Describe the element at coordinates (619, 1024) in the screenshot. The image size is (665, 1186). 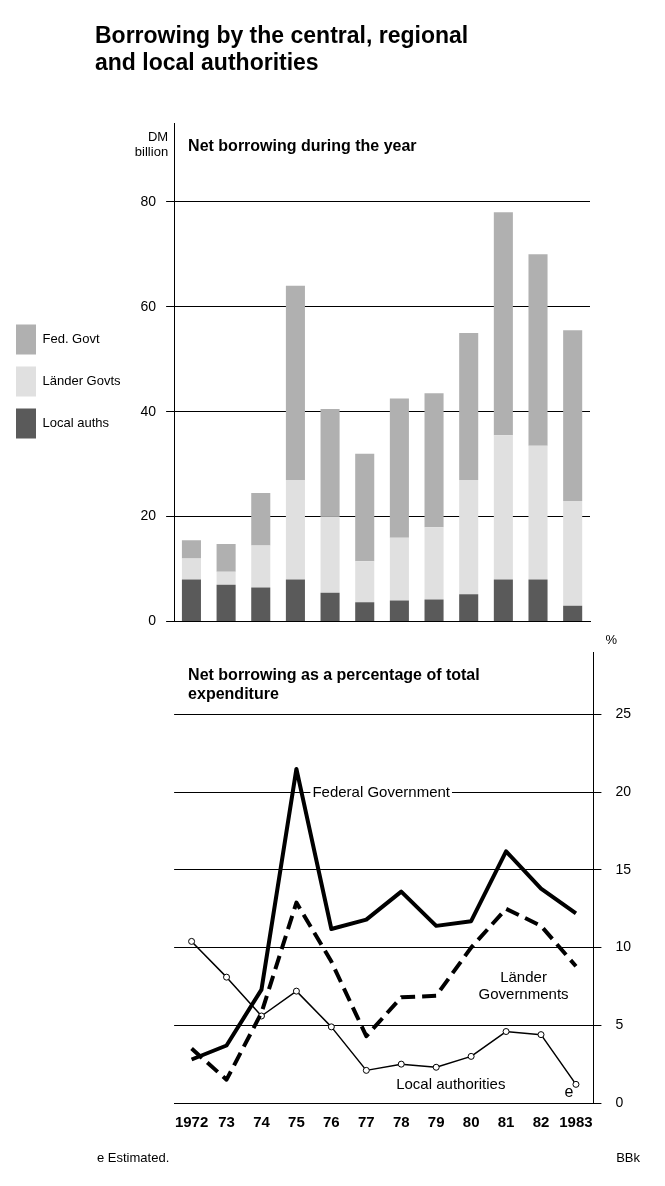
I see `y2-tick-label: 5` at that location.